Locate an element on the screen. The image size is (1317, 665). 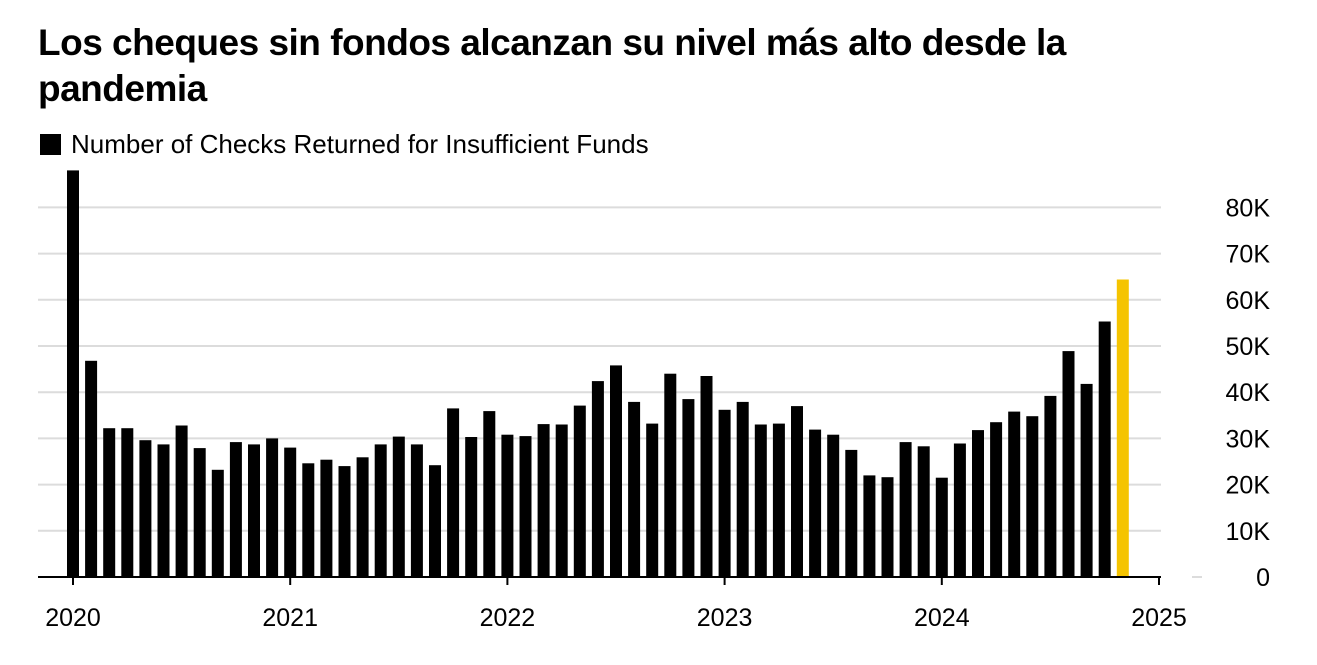
y-tick-label: 0 is located at coordinates (1263, 578).